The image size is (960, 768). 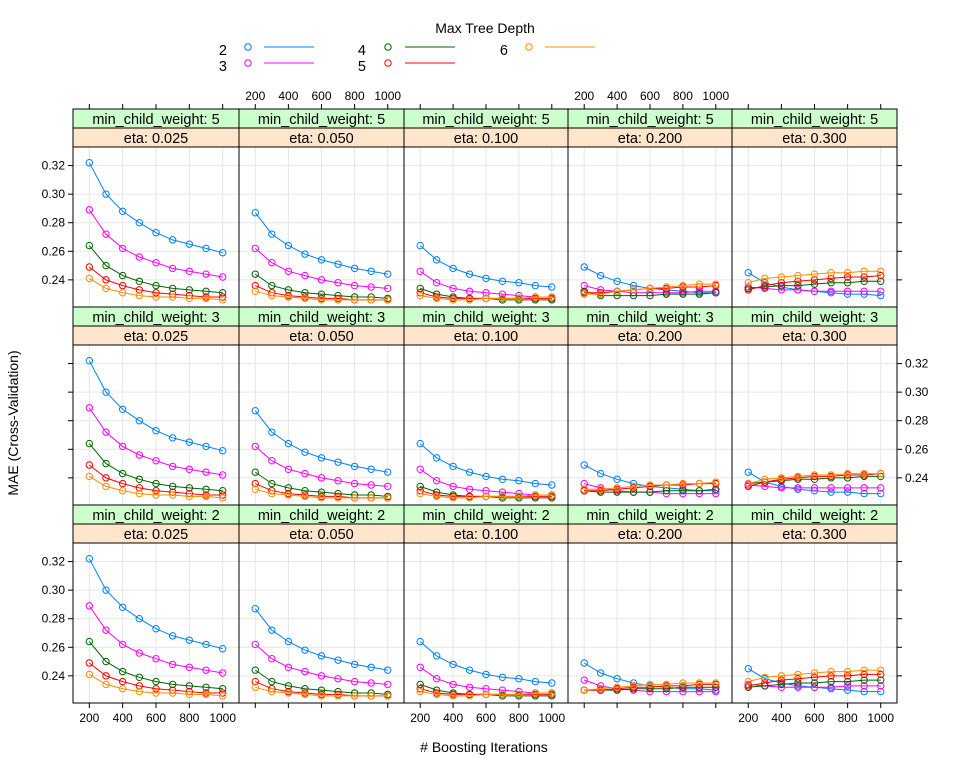 I want to click on legend-title: Max Tree Depth, so click(x=485, y=28).